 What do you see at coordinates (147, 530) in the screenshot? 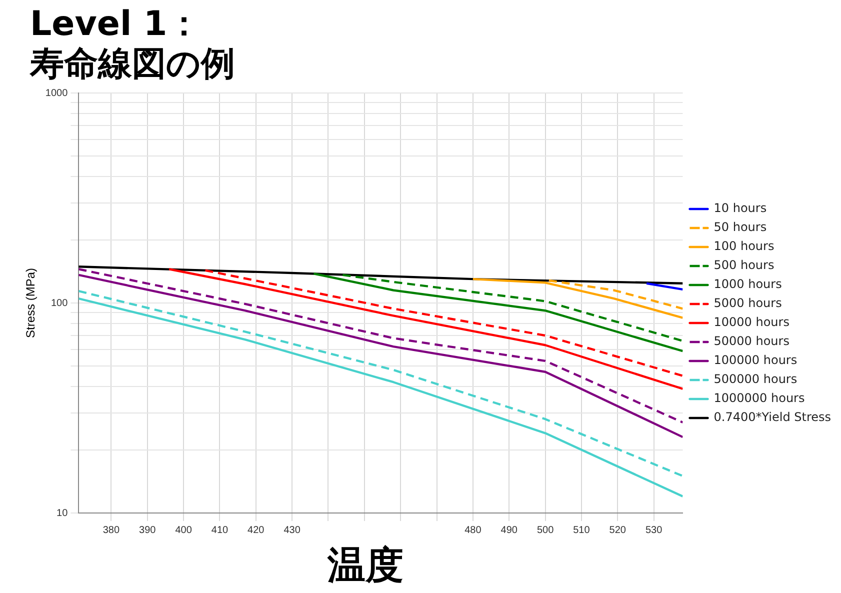
I see `x-tick-label: 390` at bounding box center [147, 530].